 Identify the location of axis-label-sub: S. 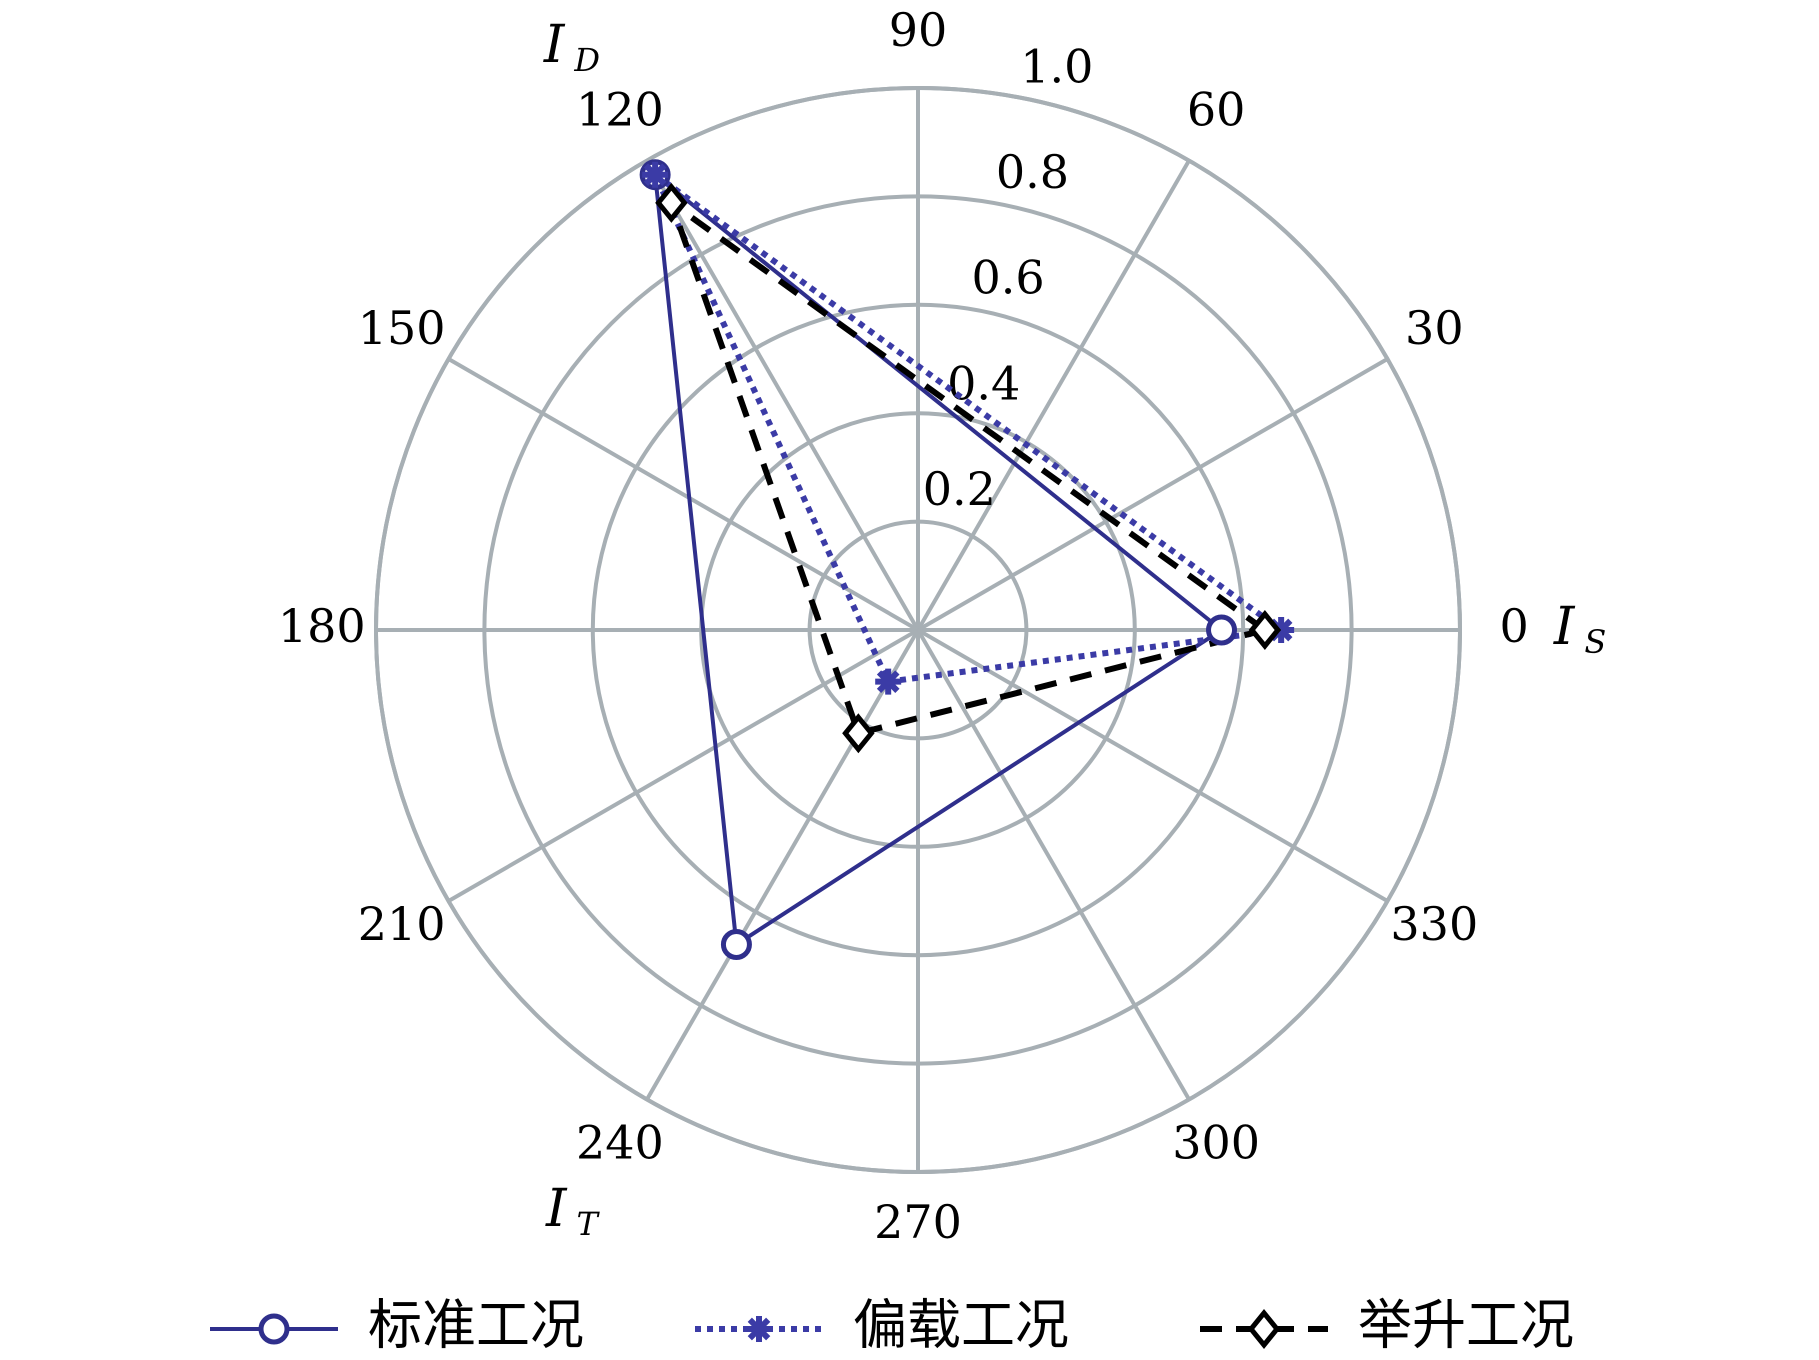
(1595, 642).